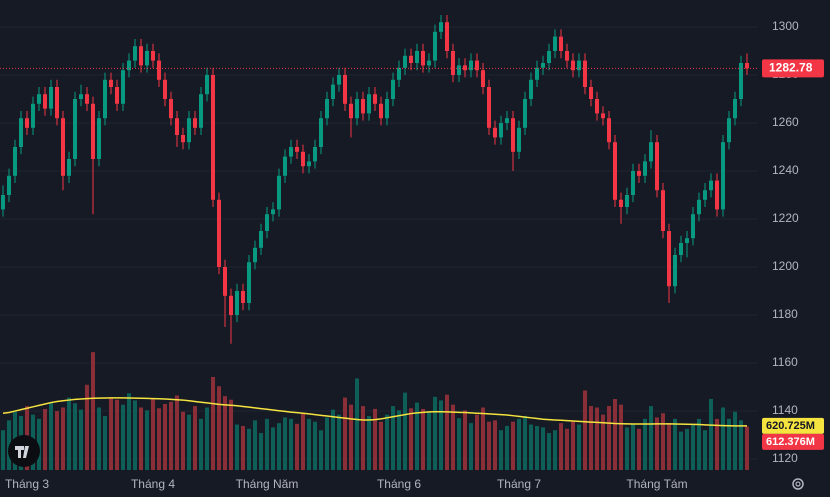  I want to click on settings-icon, so click(798, 484).